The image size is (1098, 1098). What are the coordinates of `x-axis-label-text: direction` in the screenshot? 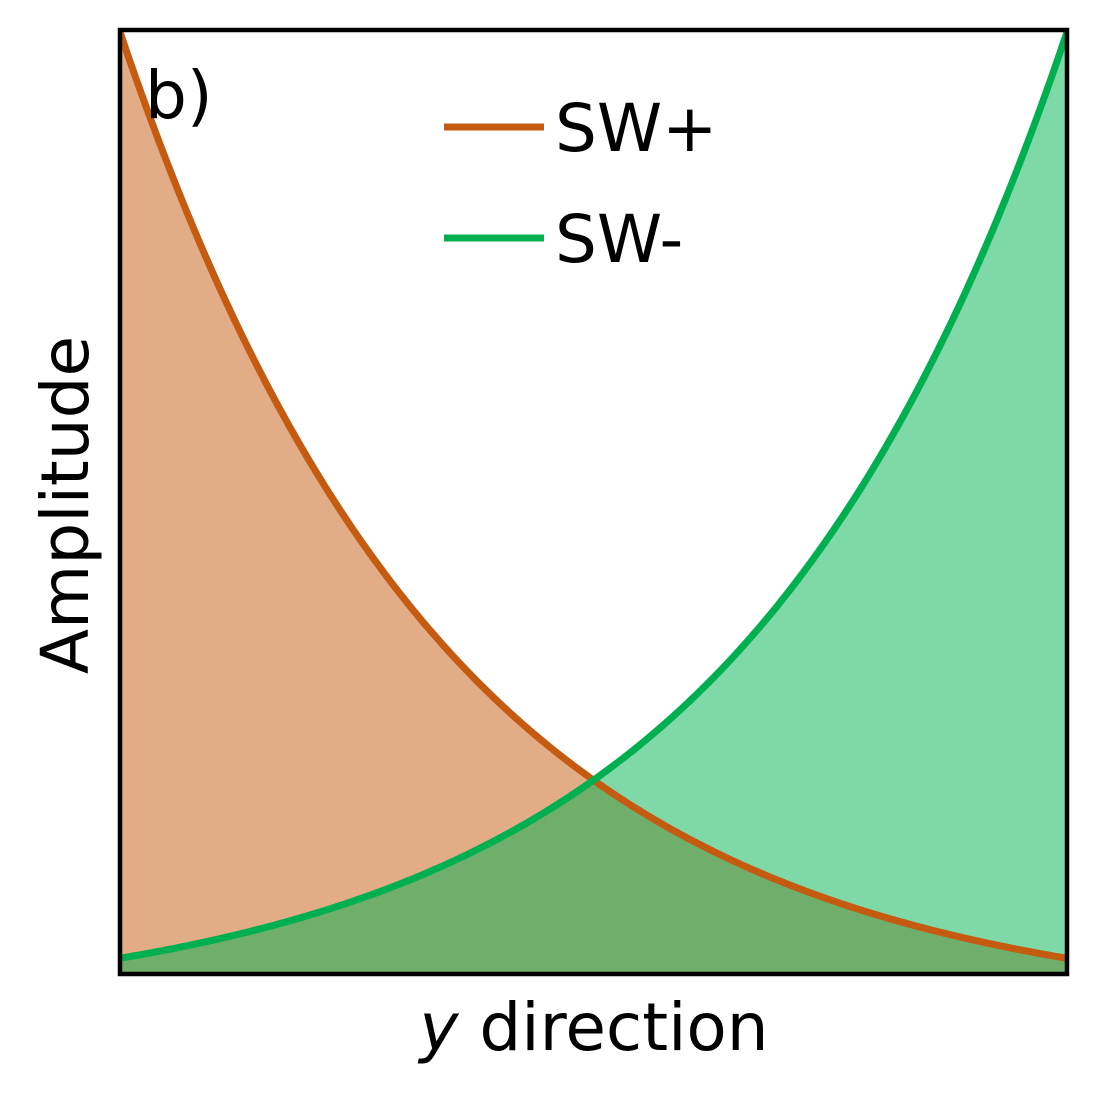 It's located at (613, 1027).